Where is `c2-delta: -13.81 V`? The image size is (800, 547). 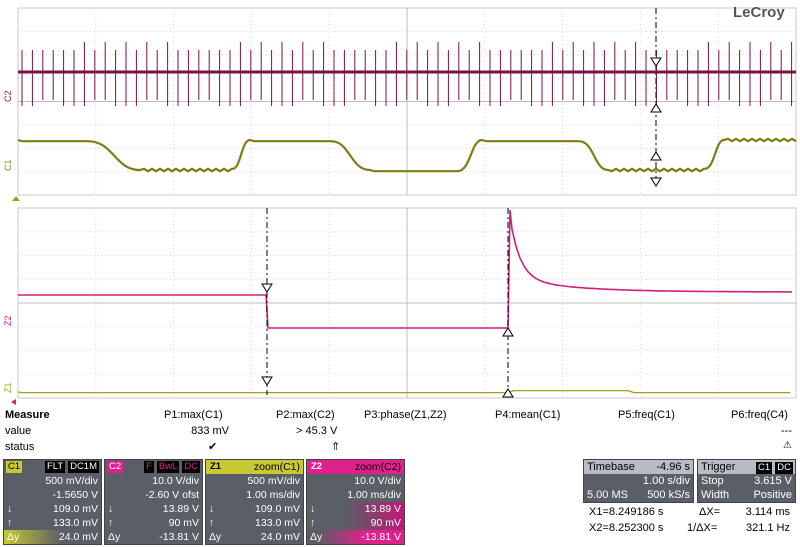 c2-delta: -13.81 V is located at coordinates (179, 537).